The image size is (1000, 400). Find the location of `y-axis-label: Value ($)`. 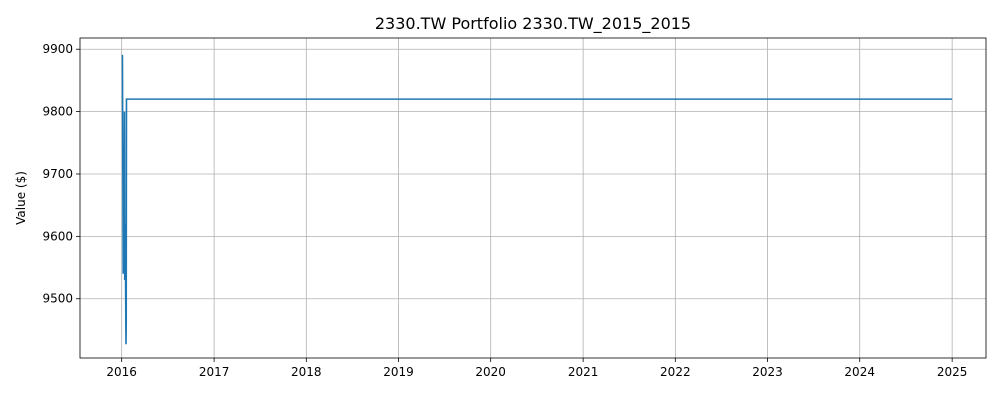

y-axis-label: Value ($) is located at coordinates (21, 198).